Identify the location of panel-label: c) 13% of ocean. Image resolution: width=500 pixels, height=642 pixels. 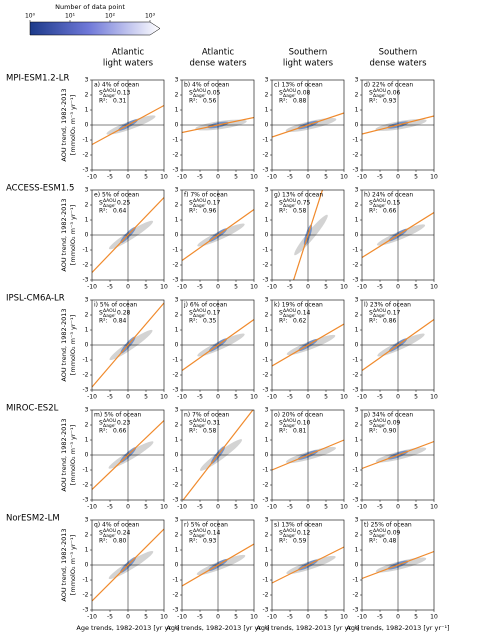
(298, 85).